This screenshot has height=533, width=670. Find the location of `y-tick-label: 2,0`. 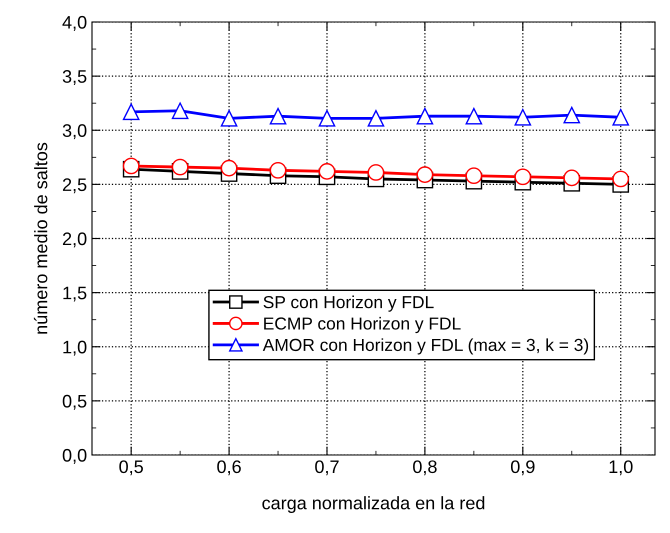

y-tick-label: 2,0 is located at coordinates (74, 240).